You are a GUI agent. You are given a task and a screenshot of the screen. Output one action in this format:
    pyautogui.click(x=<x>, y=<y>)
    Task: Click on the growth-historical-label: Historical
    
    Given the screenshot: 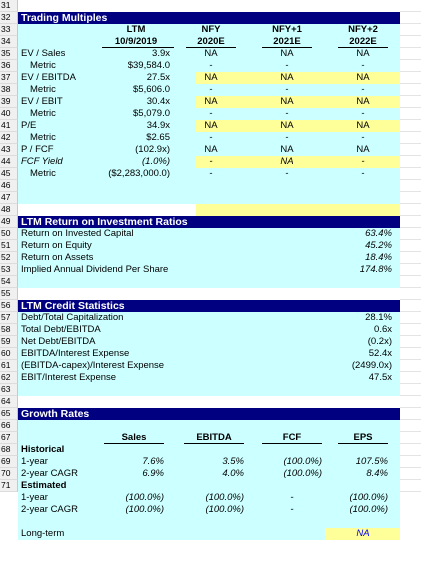 What is the action you would take?
    pyautogui.click(x=43, y=449)
    